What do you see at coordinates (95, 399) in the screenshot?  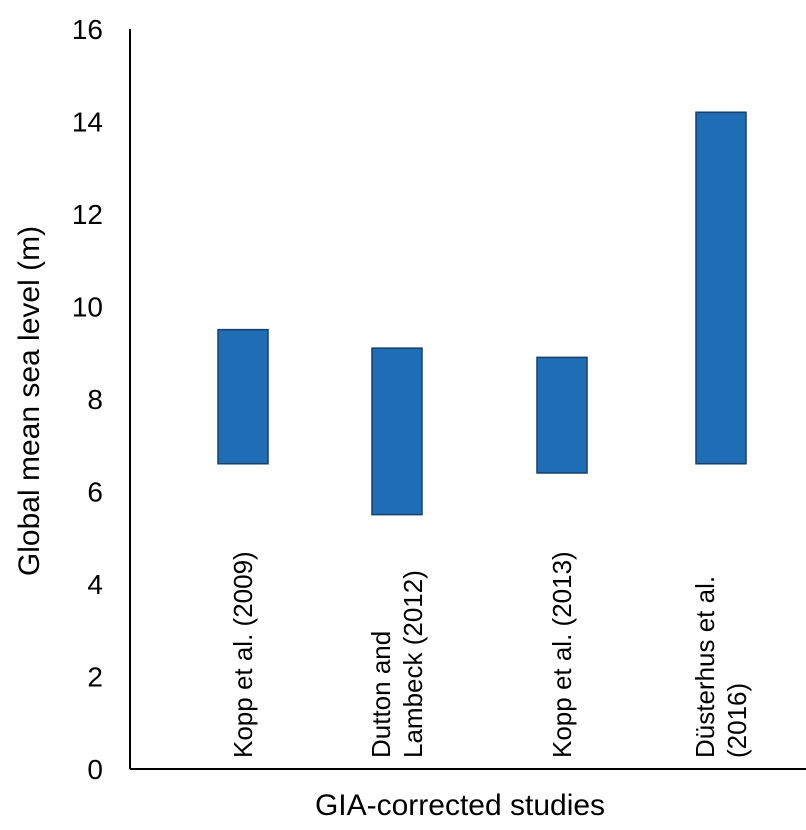 I see `y-tick-label: 8` at bounding box center [95, 399].